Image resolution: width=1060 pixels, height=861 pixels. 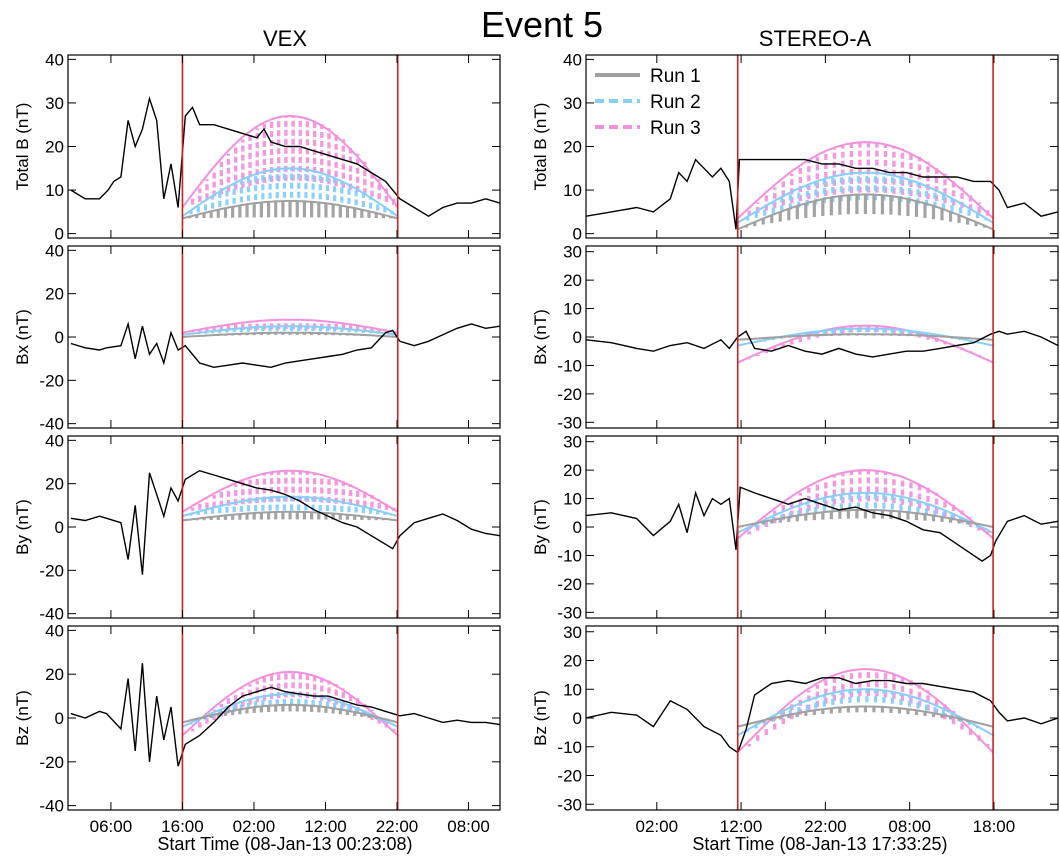 I want to click on stereo-x-axis-label: Start Time (08-Jan-13 17:33:25), so click(x=819, y=844).